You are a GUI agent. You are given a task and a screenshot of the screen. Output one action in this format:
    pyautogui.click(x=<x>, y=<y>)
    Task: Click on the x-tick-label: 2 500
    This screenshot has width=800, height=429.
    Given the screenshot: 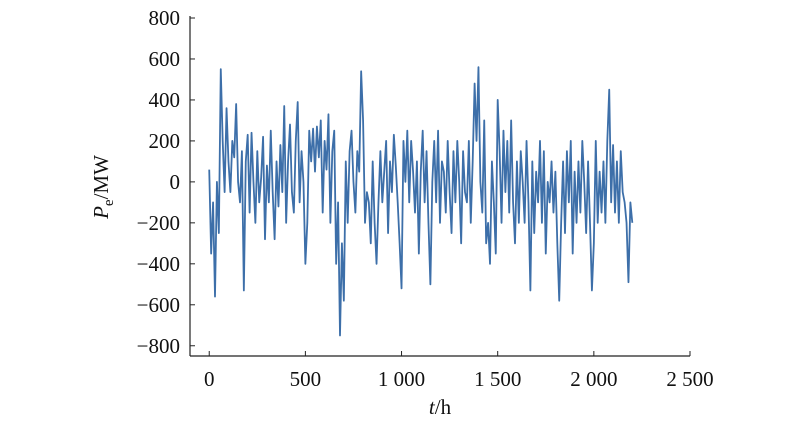 What is the action you would take?
    pyautogui.click(x=689, y=379)
    